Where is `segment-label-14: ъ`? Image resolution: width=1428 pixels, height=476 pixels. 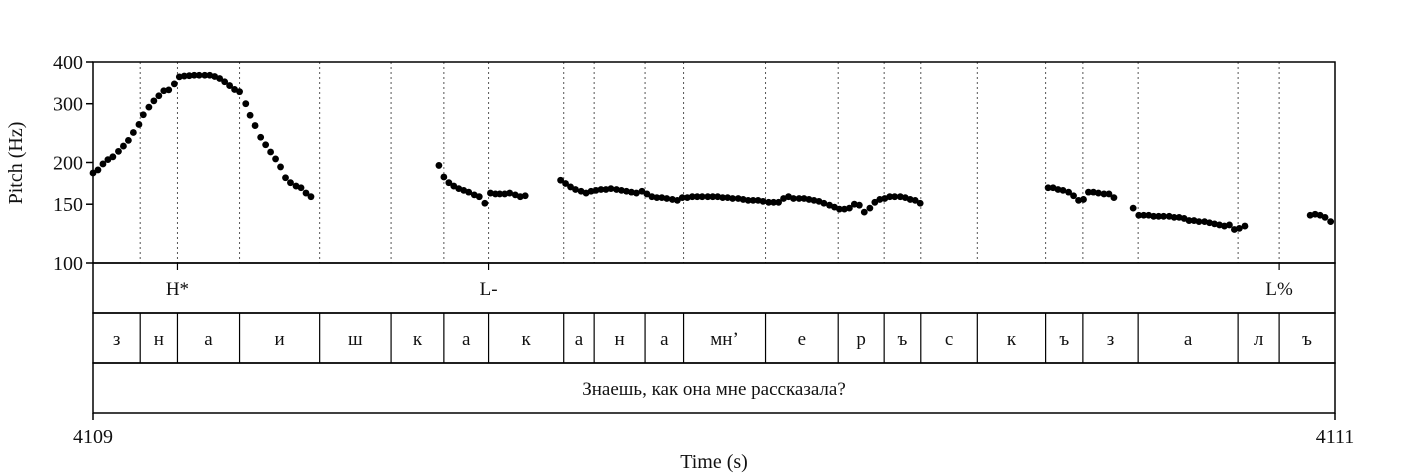
segment-label-14: ъ is located at coordinates (903, 339).